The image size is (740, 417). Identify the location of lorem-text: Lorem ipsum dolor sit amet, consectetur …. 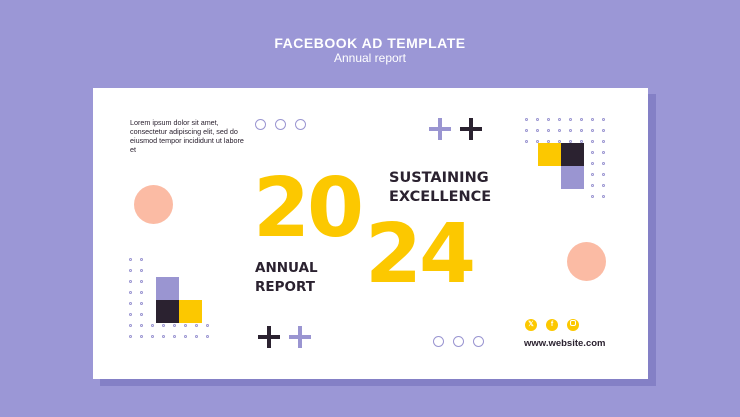
(187, 136).